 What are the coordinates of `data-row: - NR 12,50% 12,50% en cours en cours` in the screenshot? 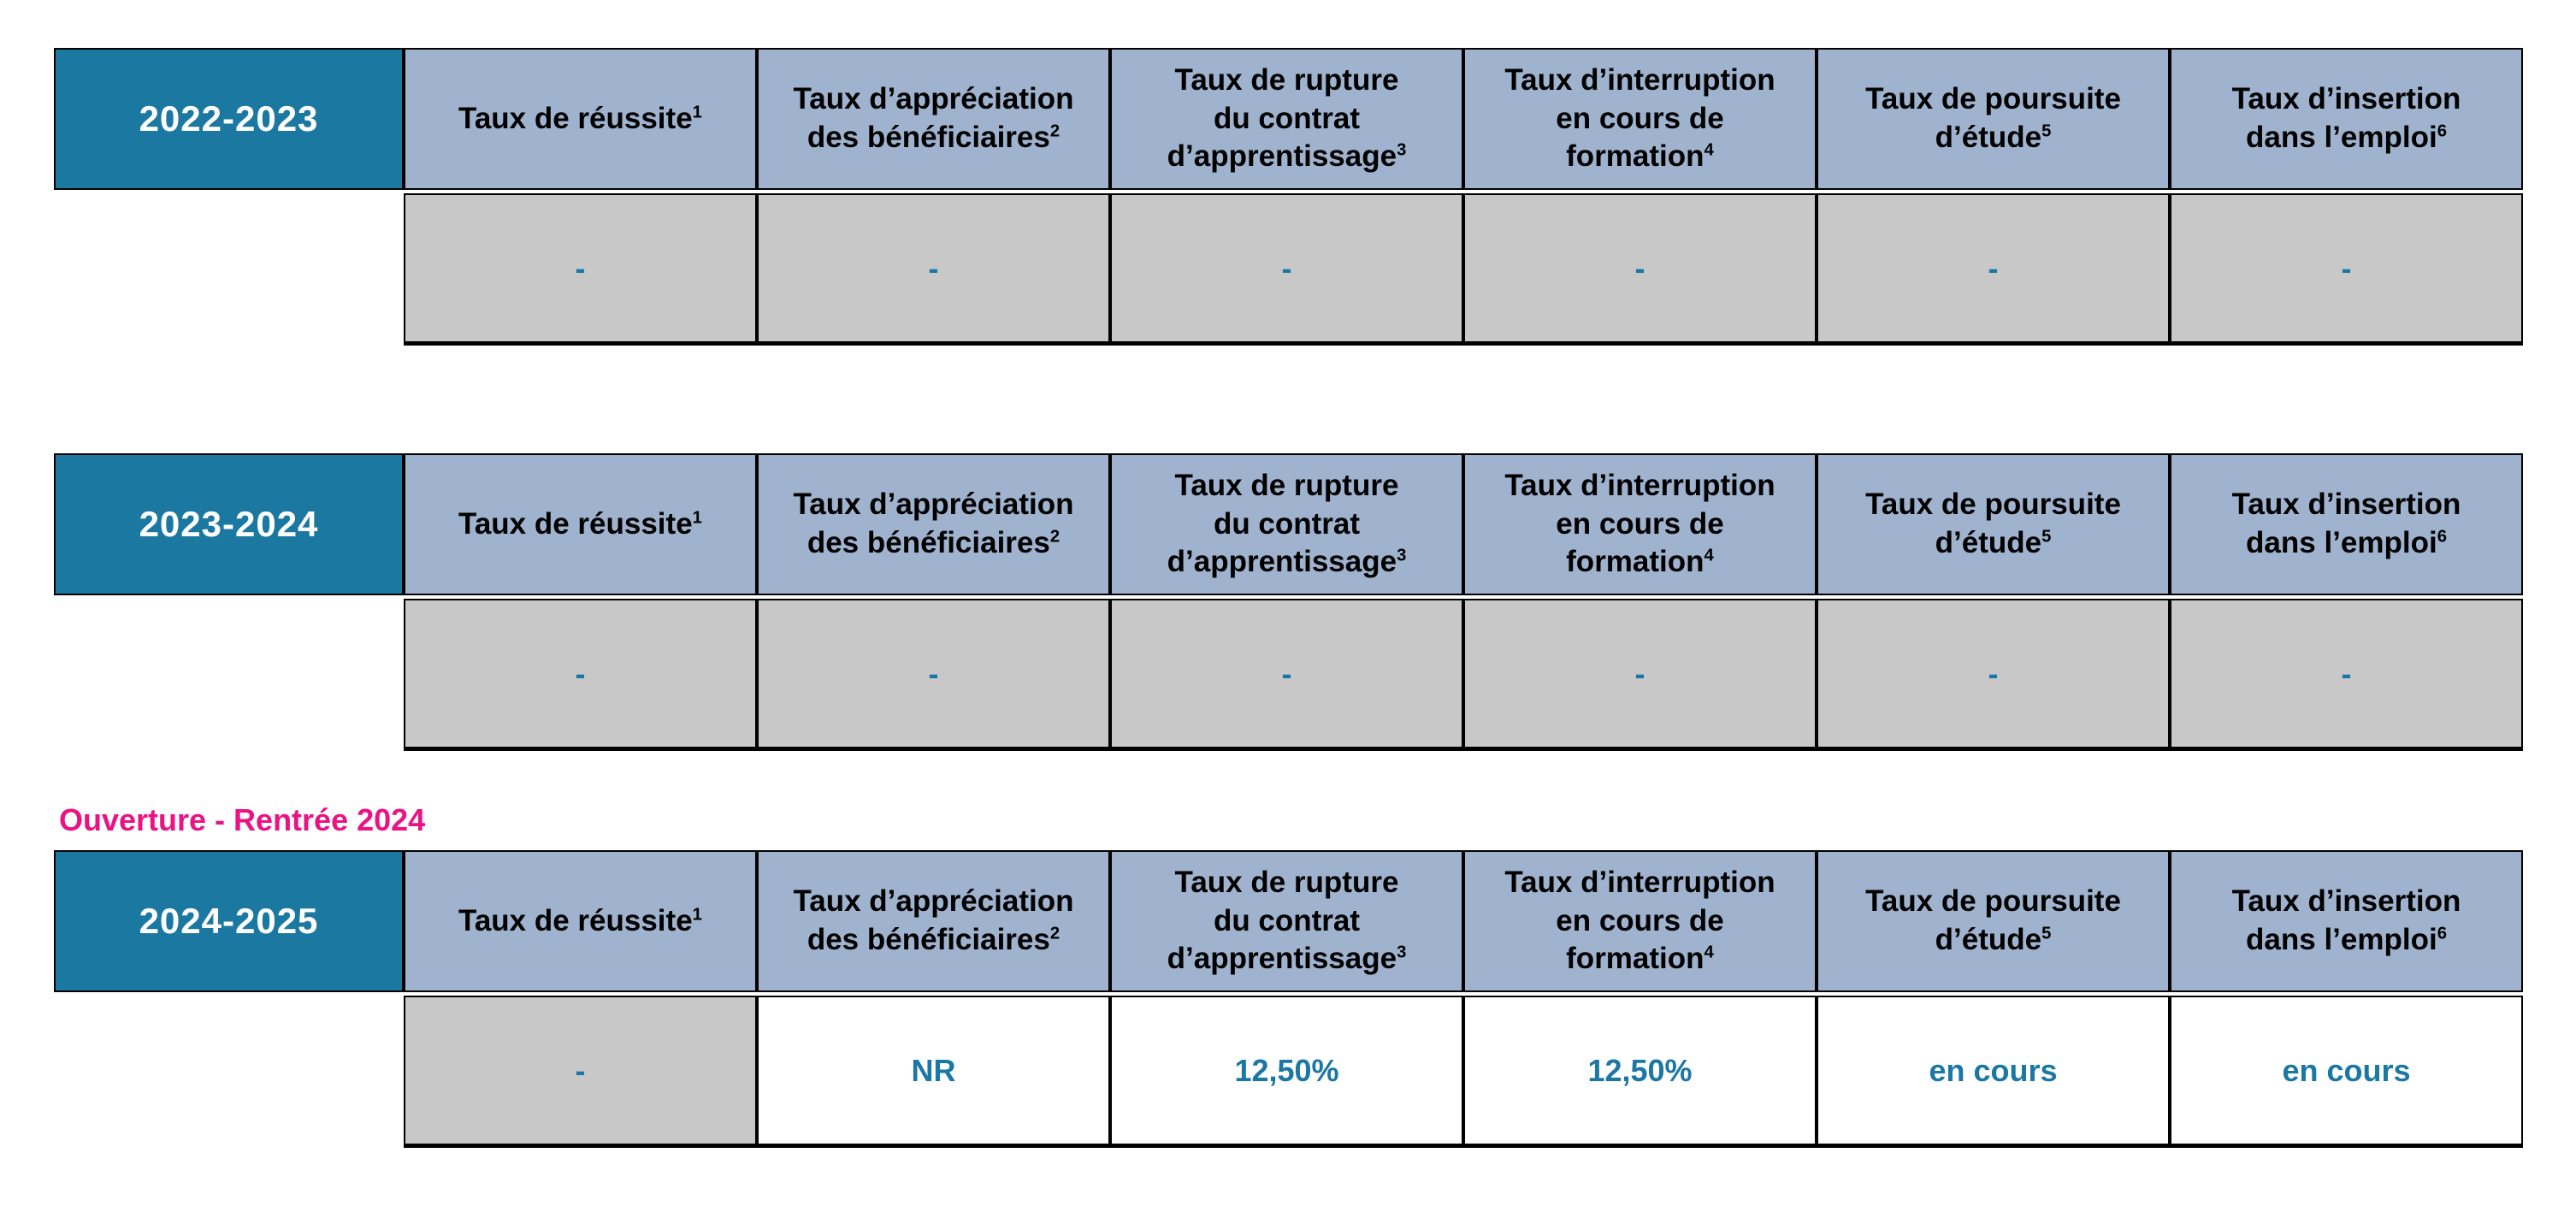 It's located at (1288, 1072).